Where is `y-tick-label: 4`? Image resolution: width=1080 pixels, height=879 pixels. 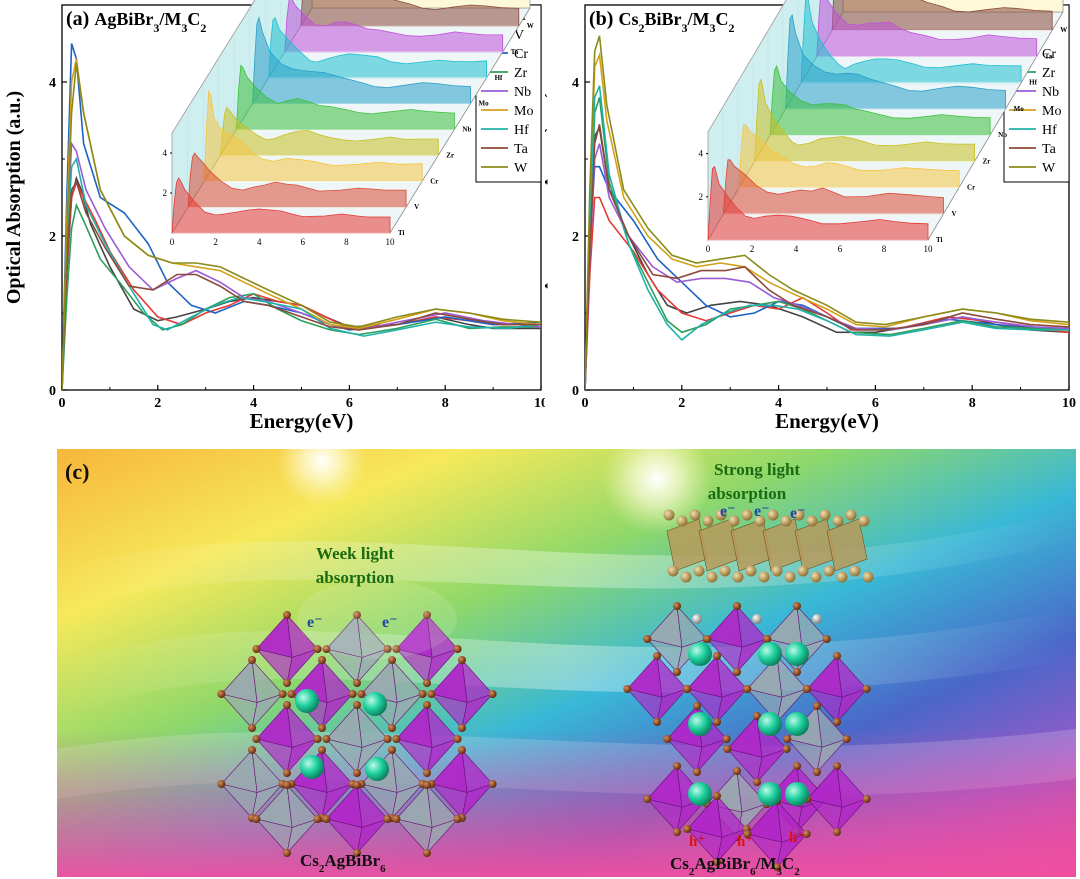 y-tick-label: 4 is located at coordinates (575, 83).